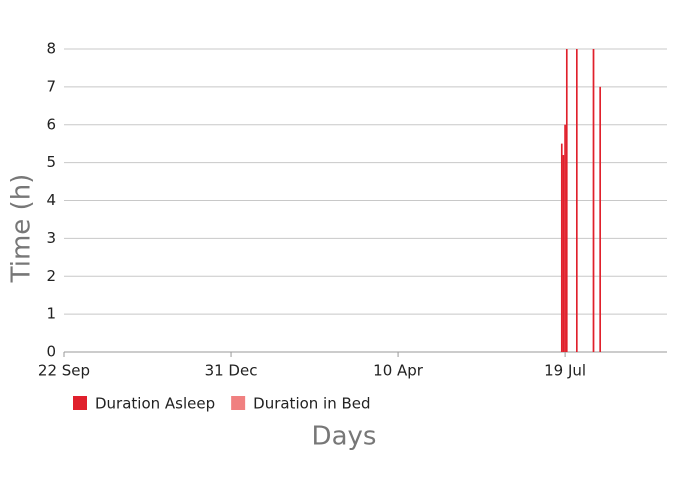  Describe the element at coordinates (51, 276) in the screenshot. I see `y-tick-label: 2` at that location.